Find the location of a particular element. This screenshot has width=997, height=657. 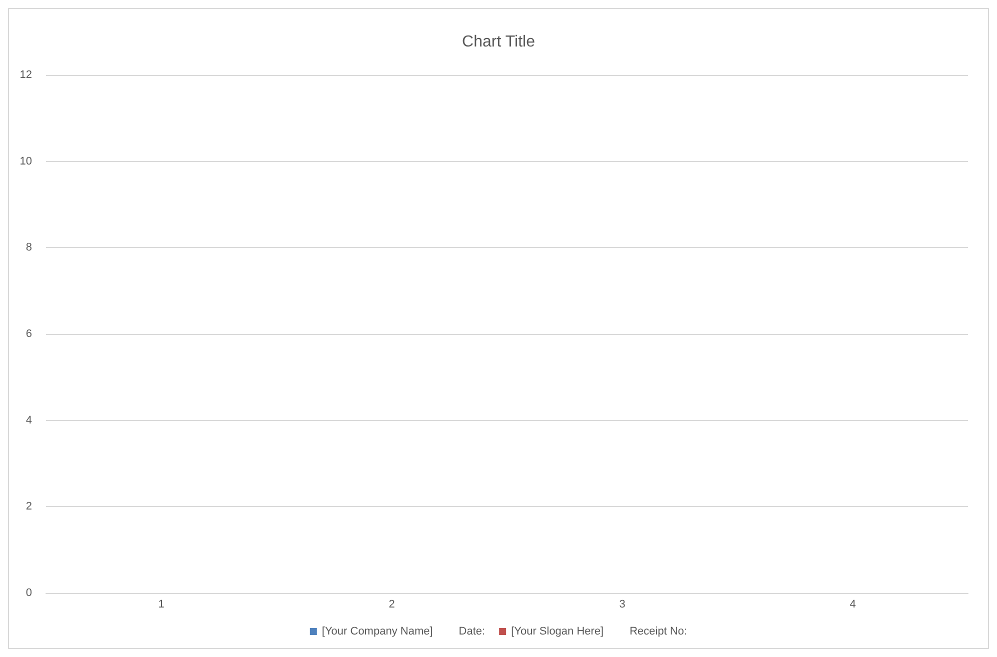

y-tick-label: 0 is located at coordinates (29, 593).